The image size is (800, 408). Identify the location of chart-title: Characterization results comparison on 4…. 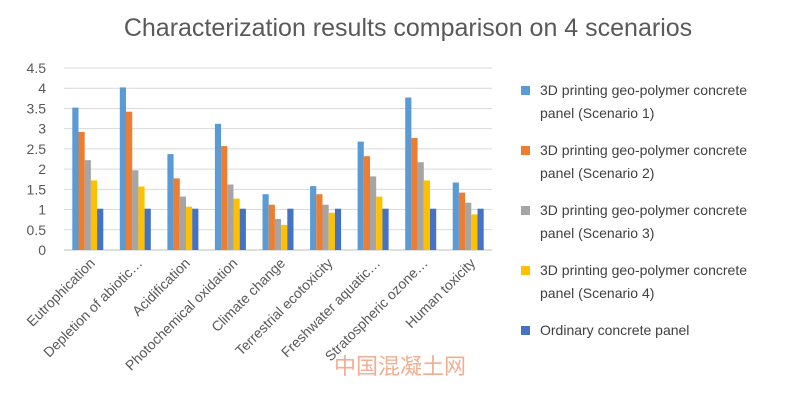
(408, 28).